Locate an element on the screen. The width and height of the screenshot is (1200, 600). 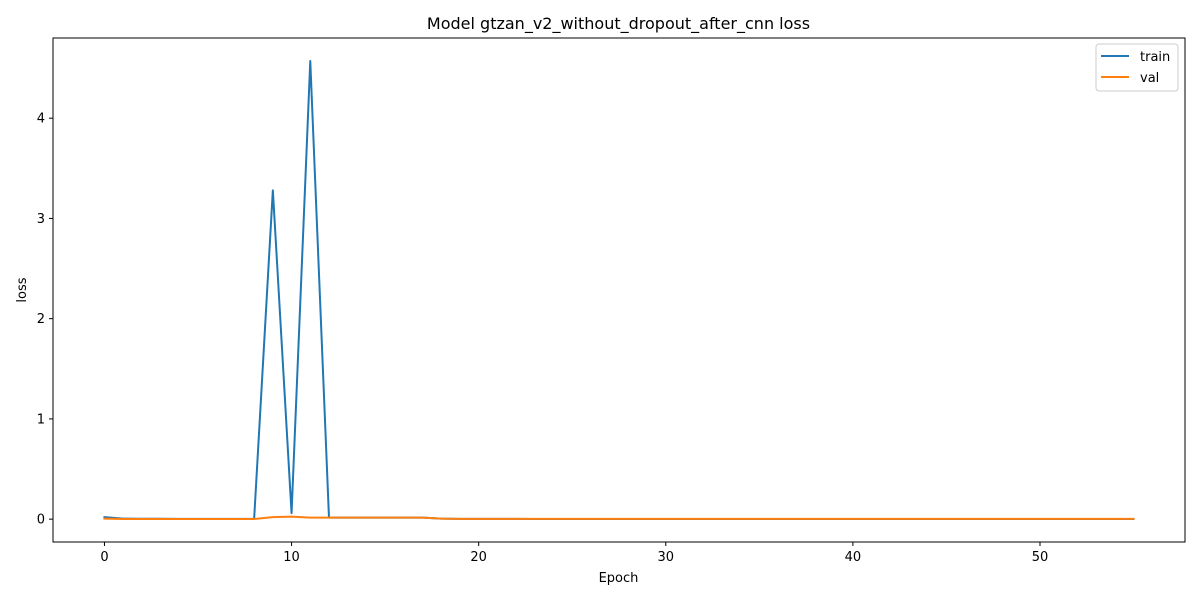
x-tick-label: 0 is located at coordinates (104, 557).